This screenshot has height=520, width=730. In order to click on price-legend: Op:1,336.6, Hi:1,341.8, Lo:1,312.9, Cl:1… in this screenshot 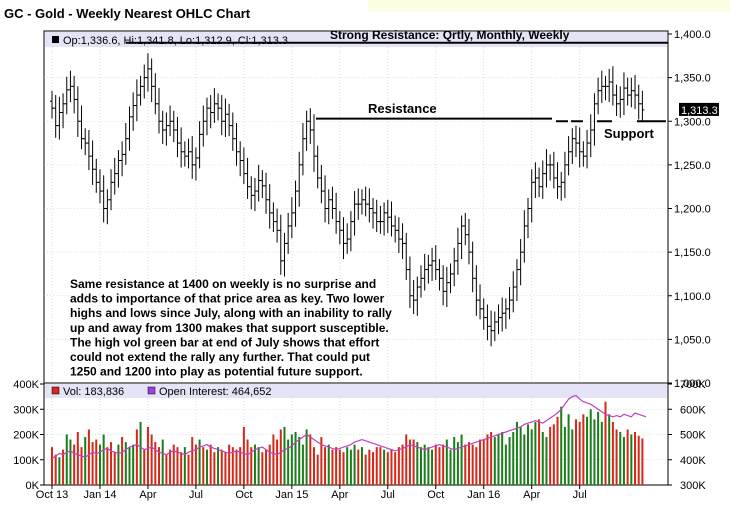, I will do `click(175, 41)`.